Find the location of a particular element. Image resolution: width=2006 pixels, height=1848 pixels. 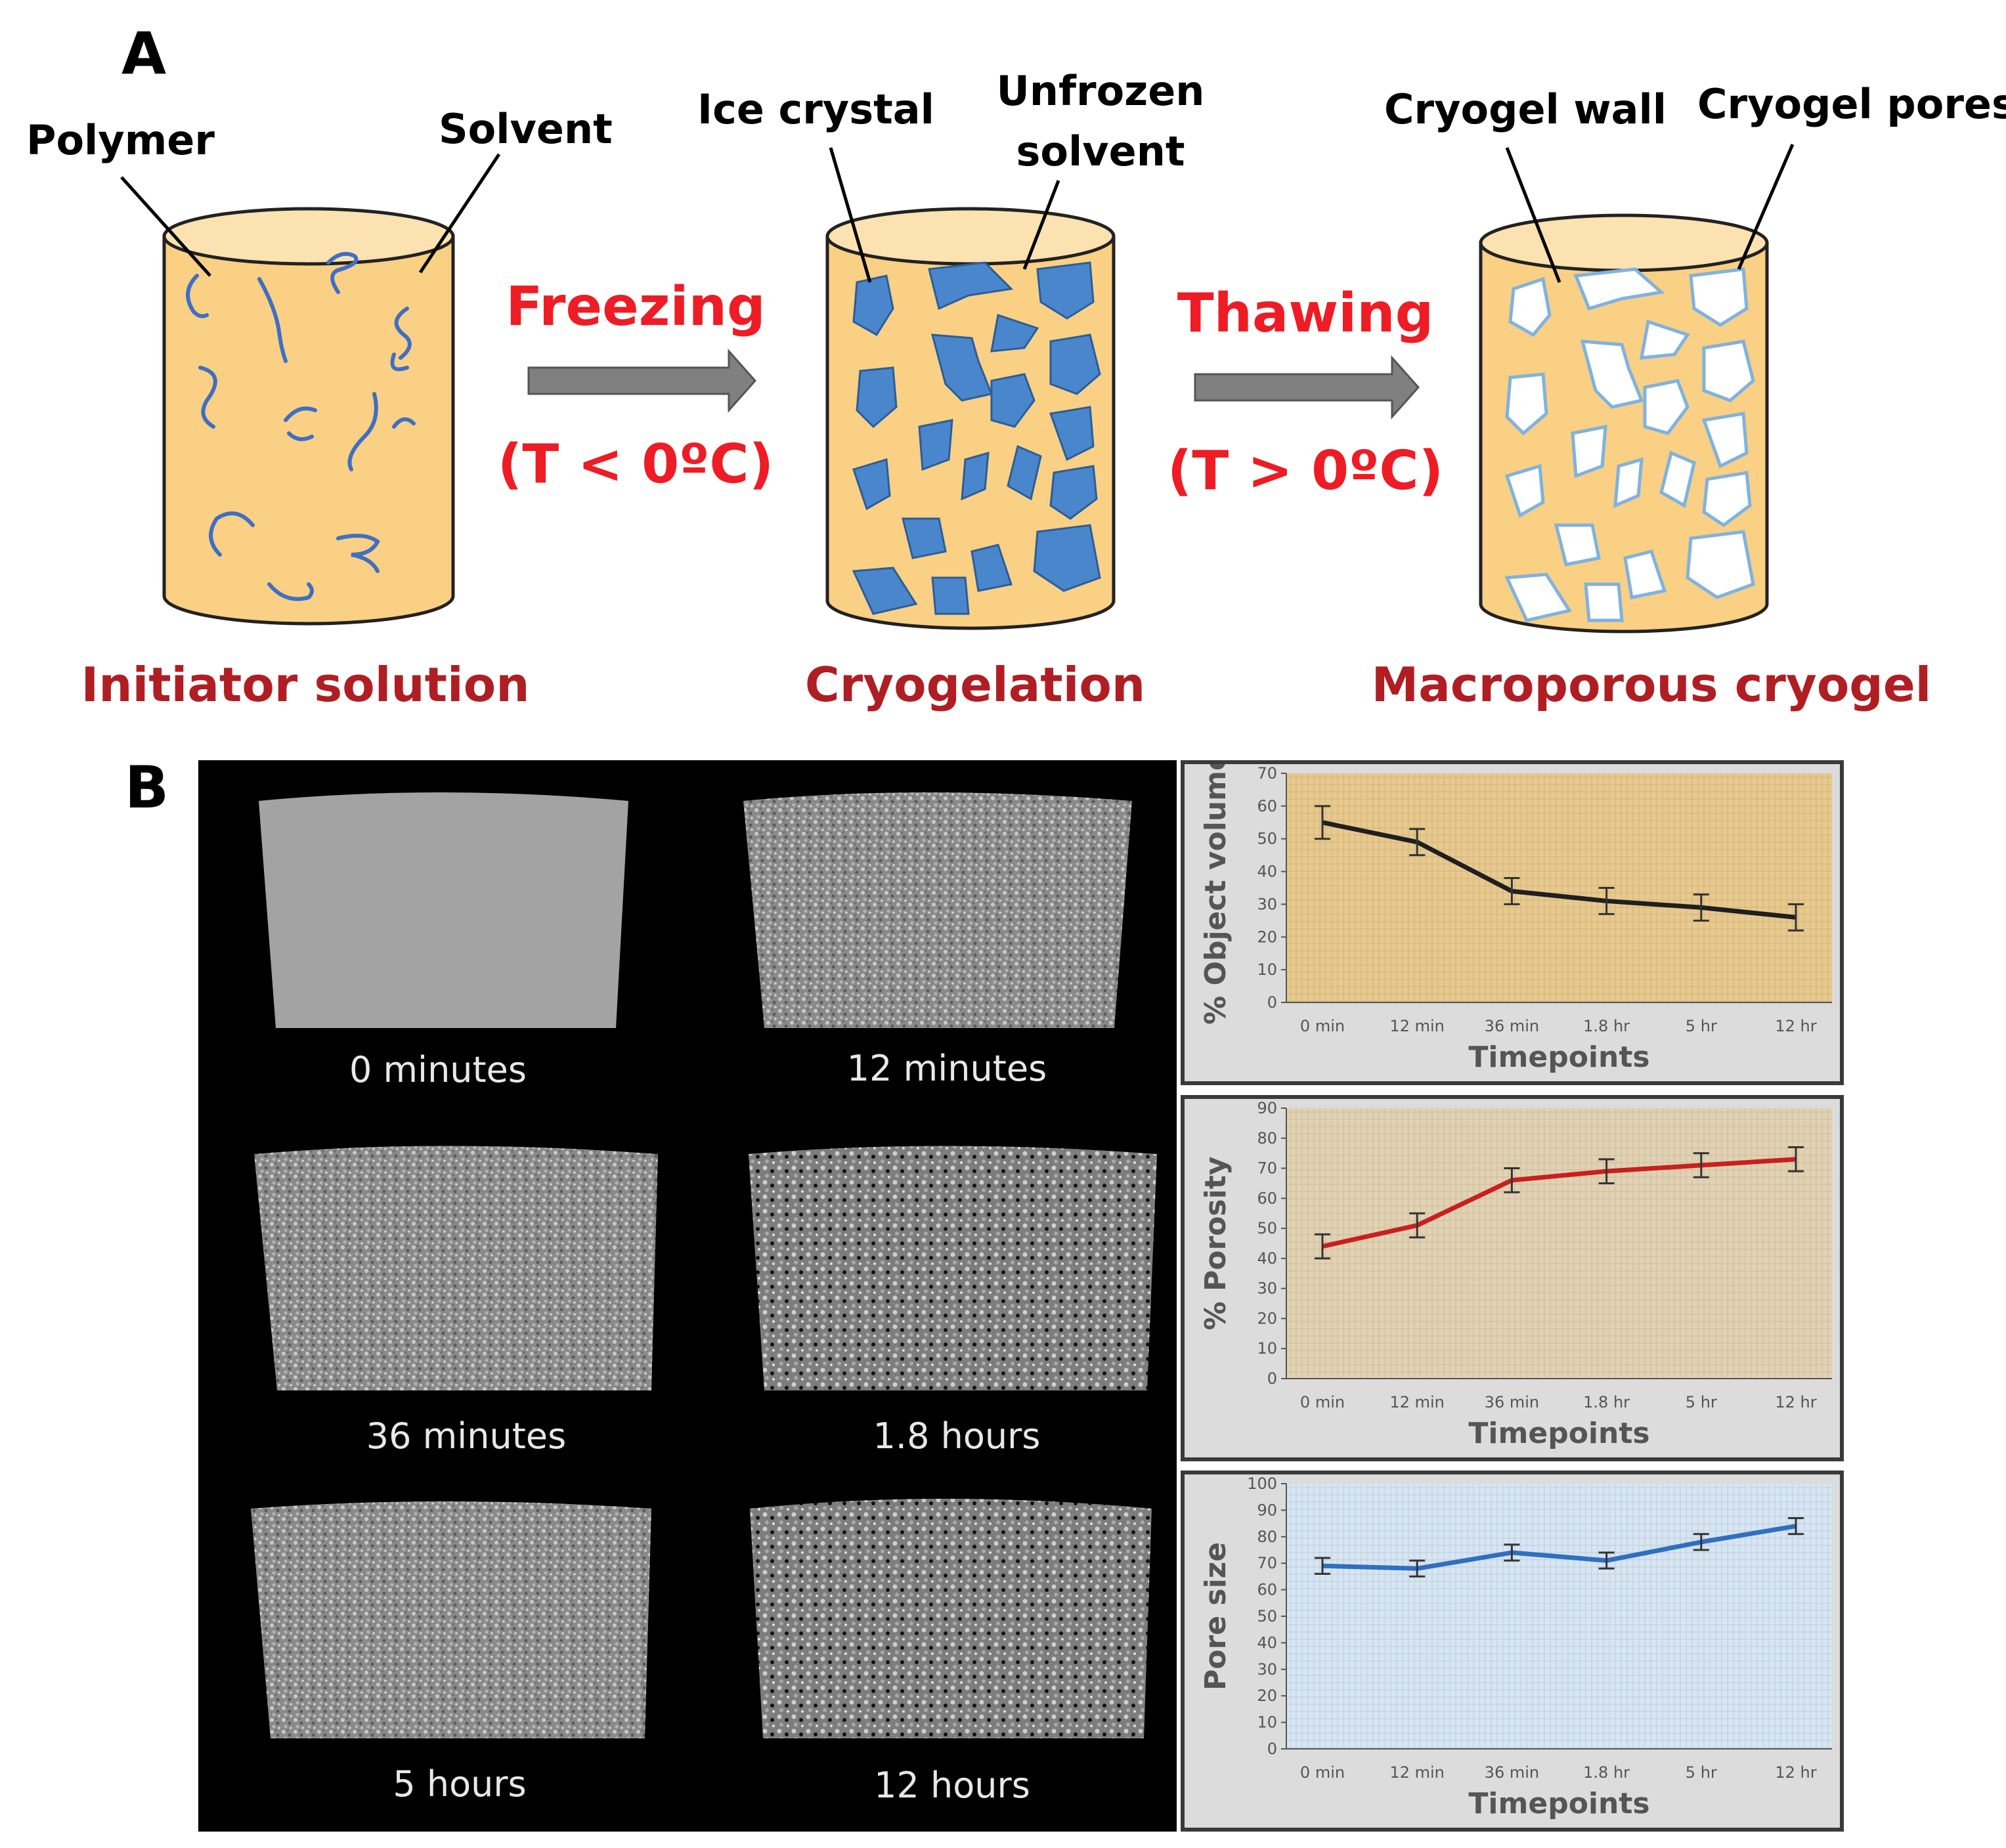

y-tick-label: 100 is located at coordinates (1262, 1483).